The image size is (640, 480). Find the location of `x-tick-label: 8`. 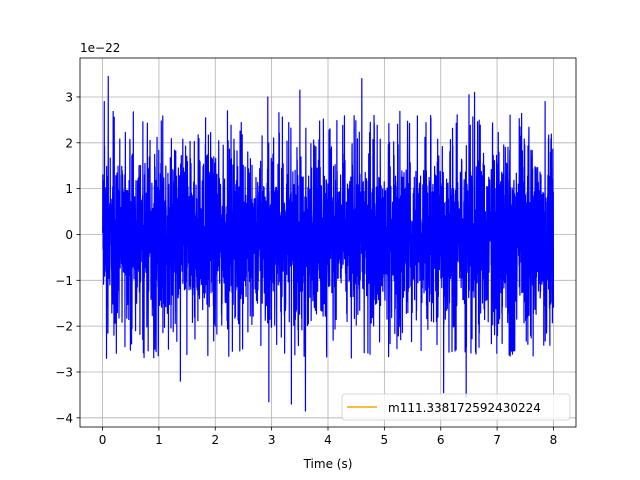

x-tick-label: 8 is located at coordinates (554, 440).